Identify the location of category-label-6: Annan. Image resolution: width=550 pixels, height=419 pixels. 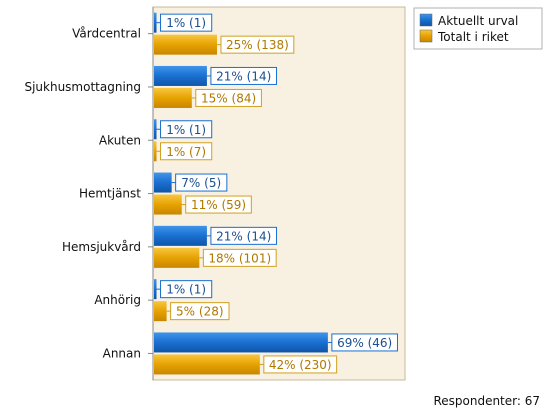
(122, 353).